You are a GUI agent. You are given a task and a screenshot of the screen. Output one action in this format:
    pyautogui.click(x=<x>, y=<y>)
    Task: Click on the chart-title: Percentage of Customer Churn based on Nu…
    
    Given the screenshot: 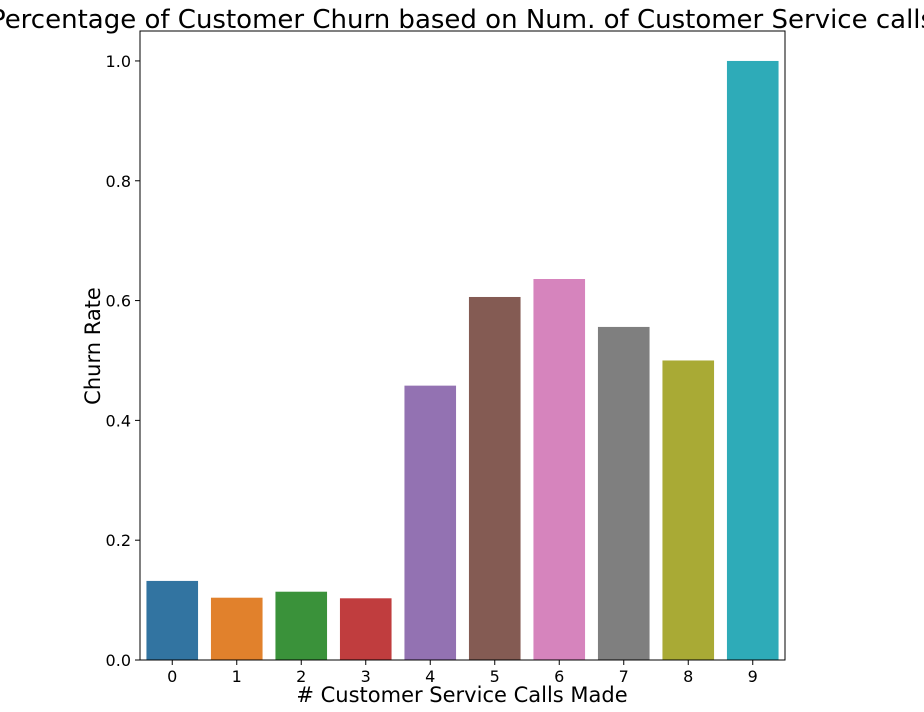 What is the action you would take?
    pyautogui.click(x=462, y=20)
    